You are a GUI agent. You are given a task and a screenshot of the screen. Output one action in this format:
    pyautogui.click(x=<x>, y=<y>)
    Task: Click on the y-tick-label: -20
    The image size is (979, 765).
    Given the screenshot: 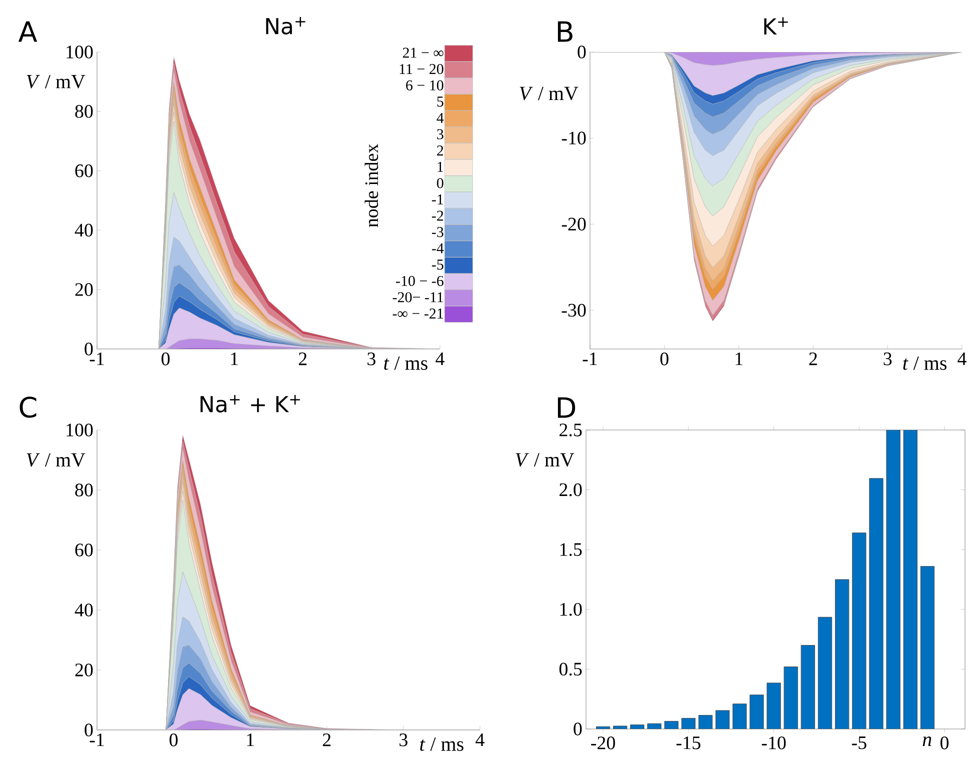 What is the action you would take?
    pyautogui.click(x=574, y=224)
    